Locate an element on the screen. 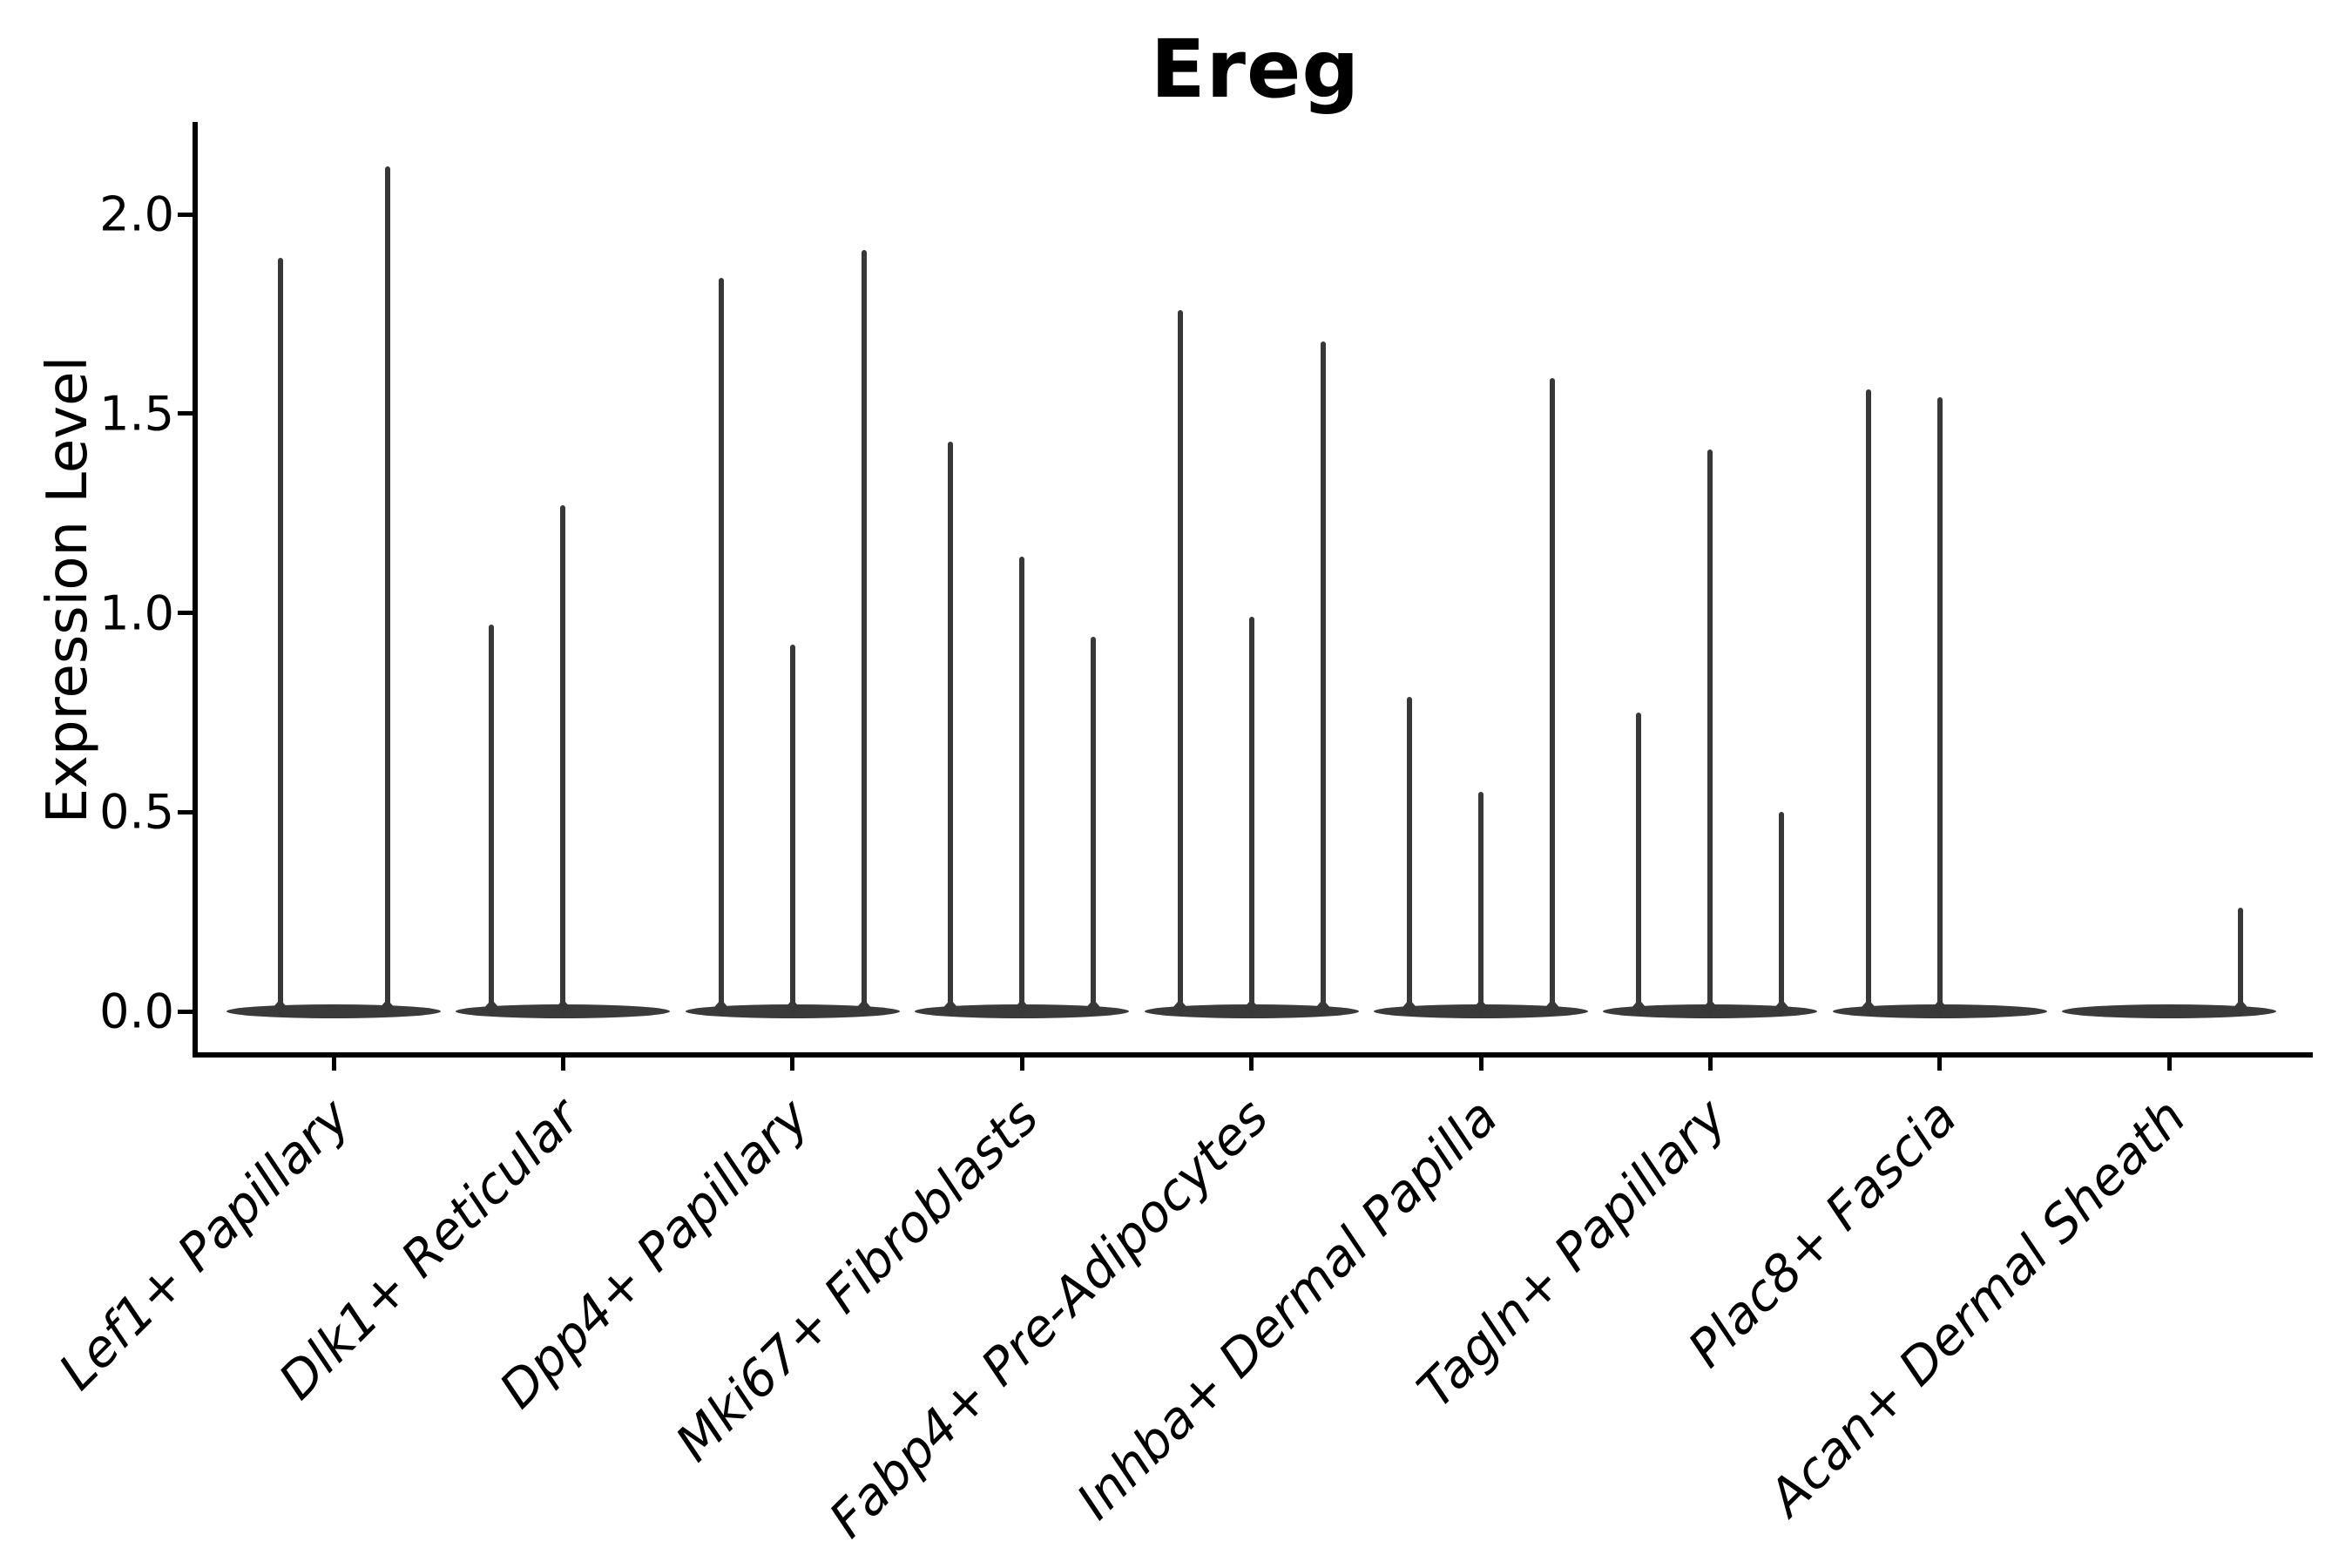  x-axis-spine is located at coordinates (1253, 1055).